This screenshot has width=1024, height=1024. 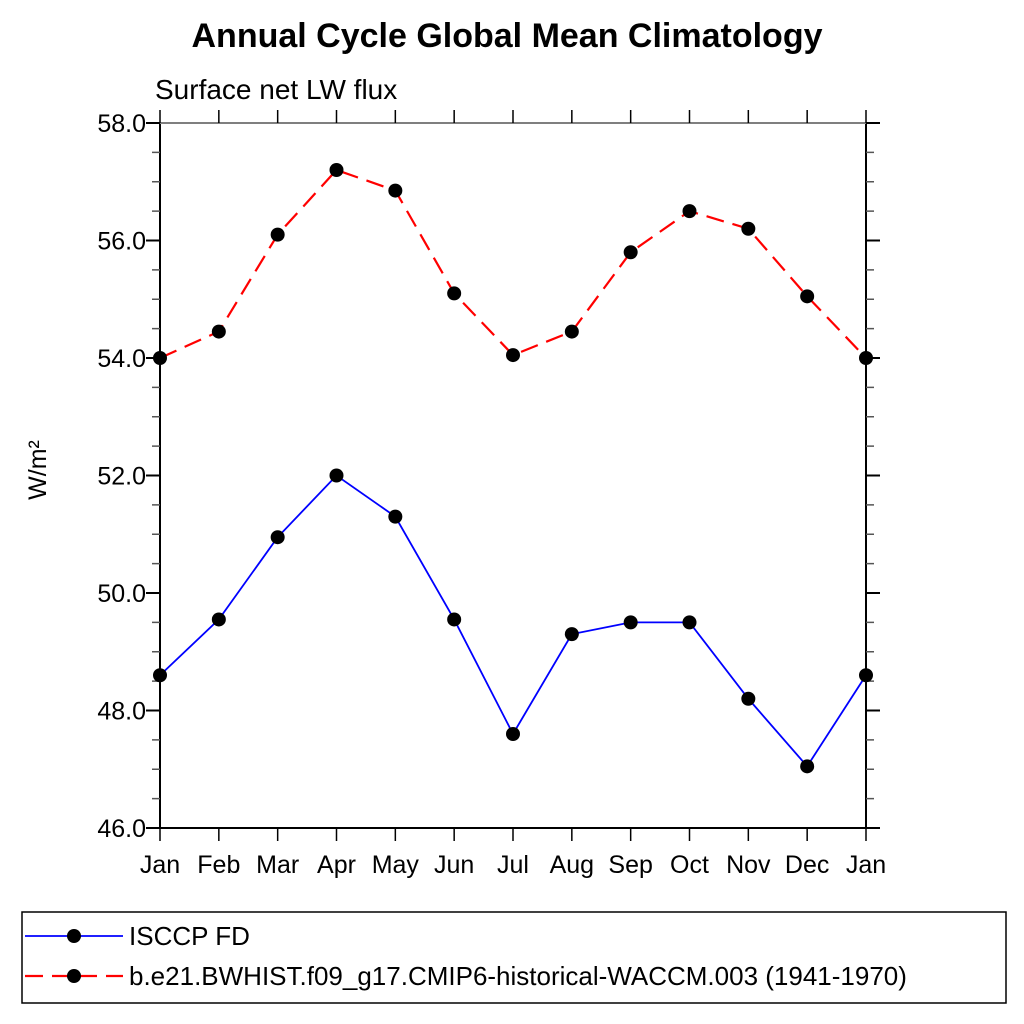 I want to click on x-tick-label: Sep, so click(x=630, y=865).